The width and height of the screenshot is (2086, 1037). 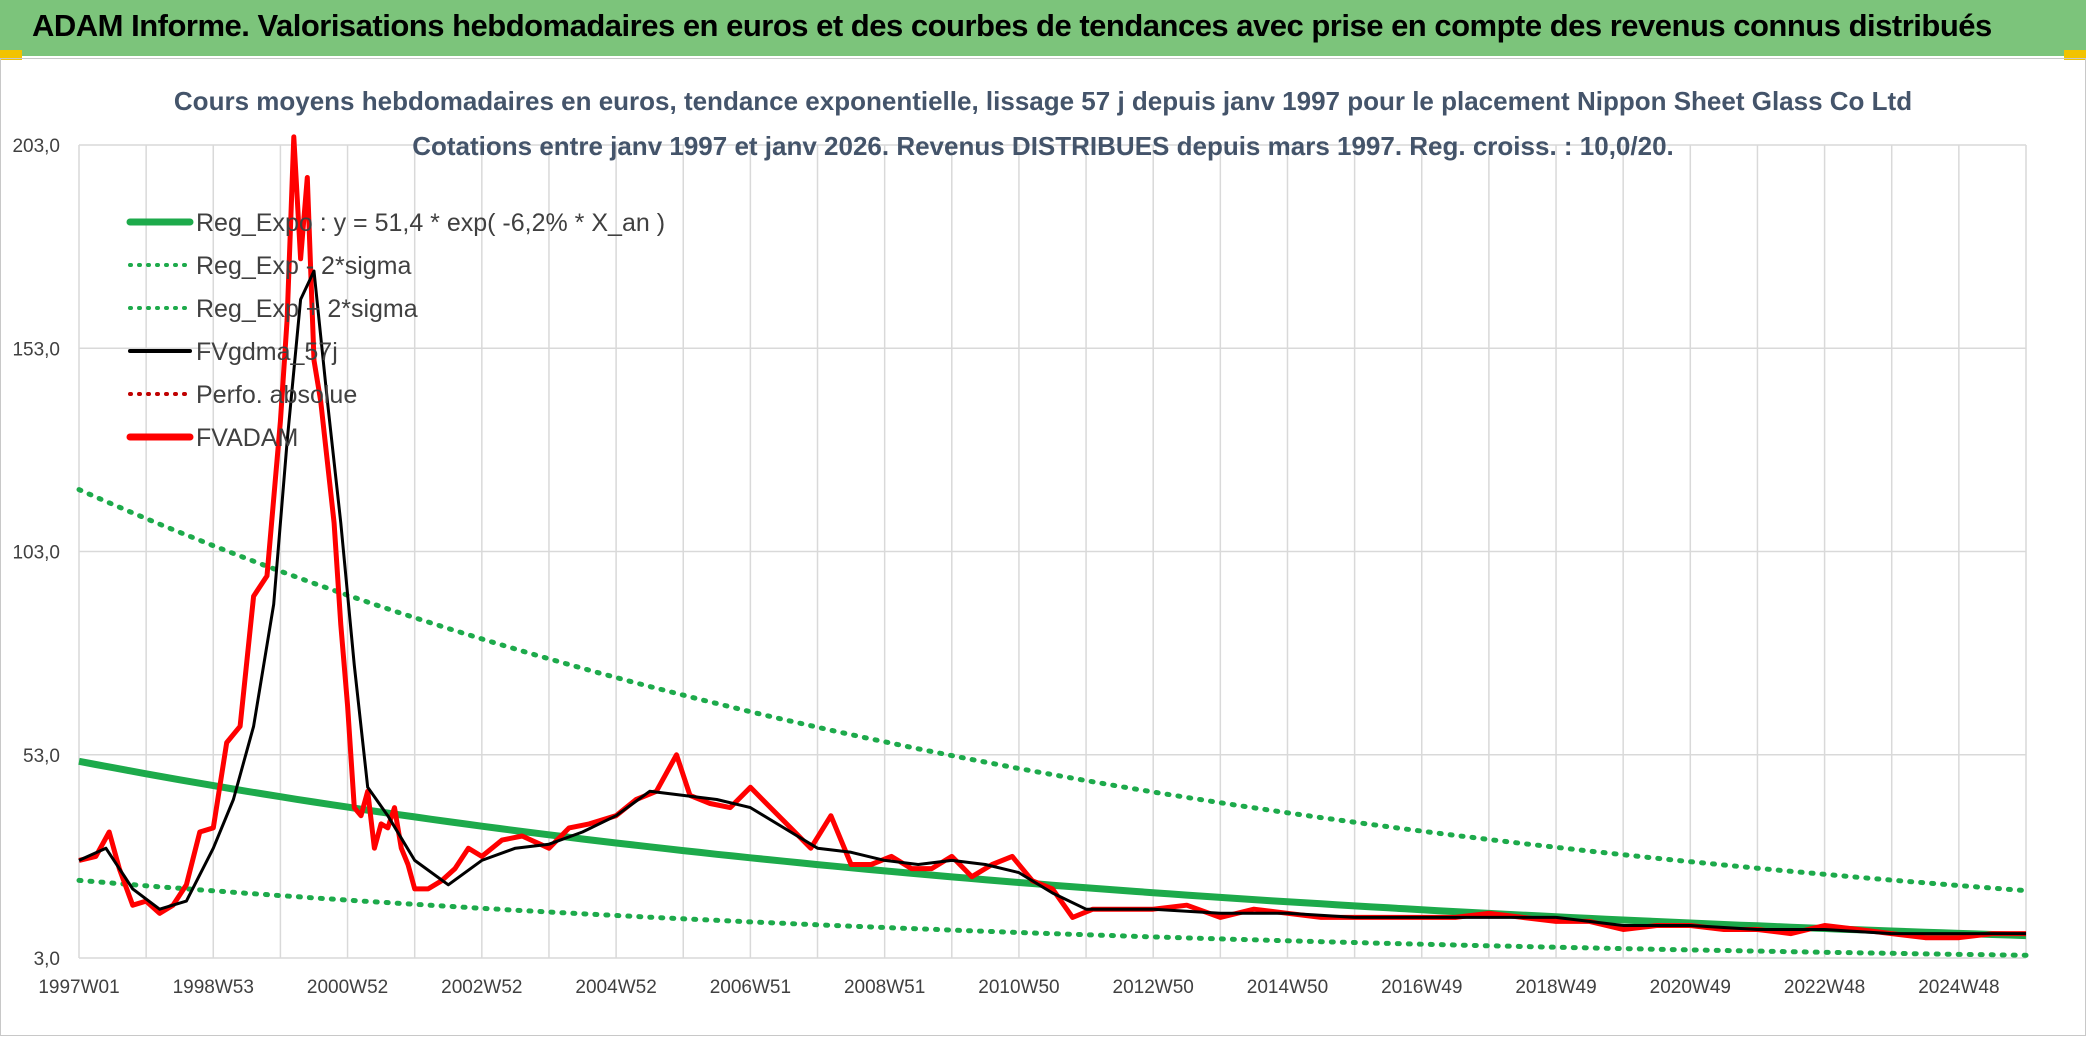 I want to click on x-tick-label: 1998W53, so click(x=213, y=987).